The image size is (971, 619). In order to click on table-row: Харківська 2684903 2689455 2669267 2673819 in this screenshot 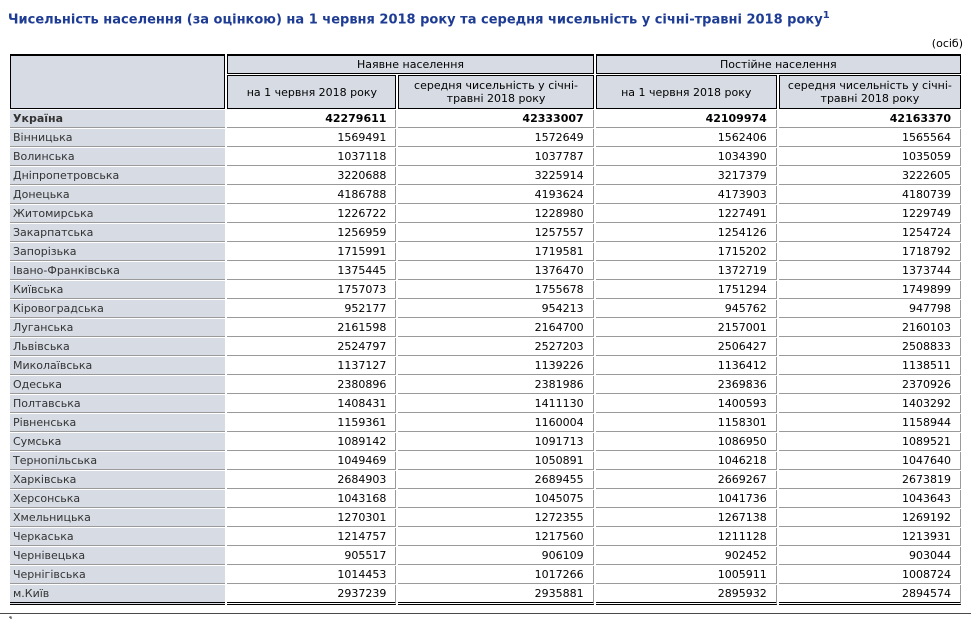, I will do `click(485, 480)`.